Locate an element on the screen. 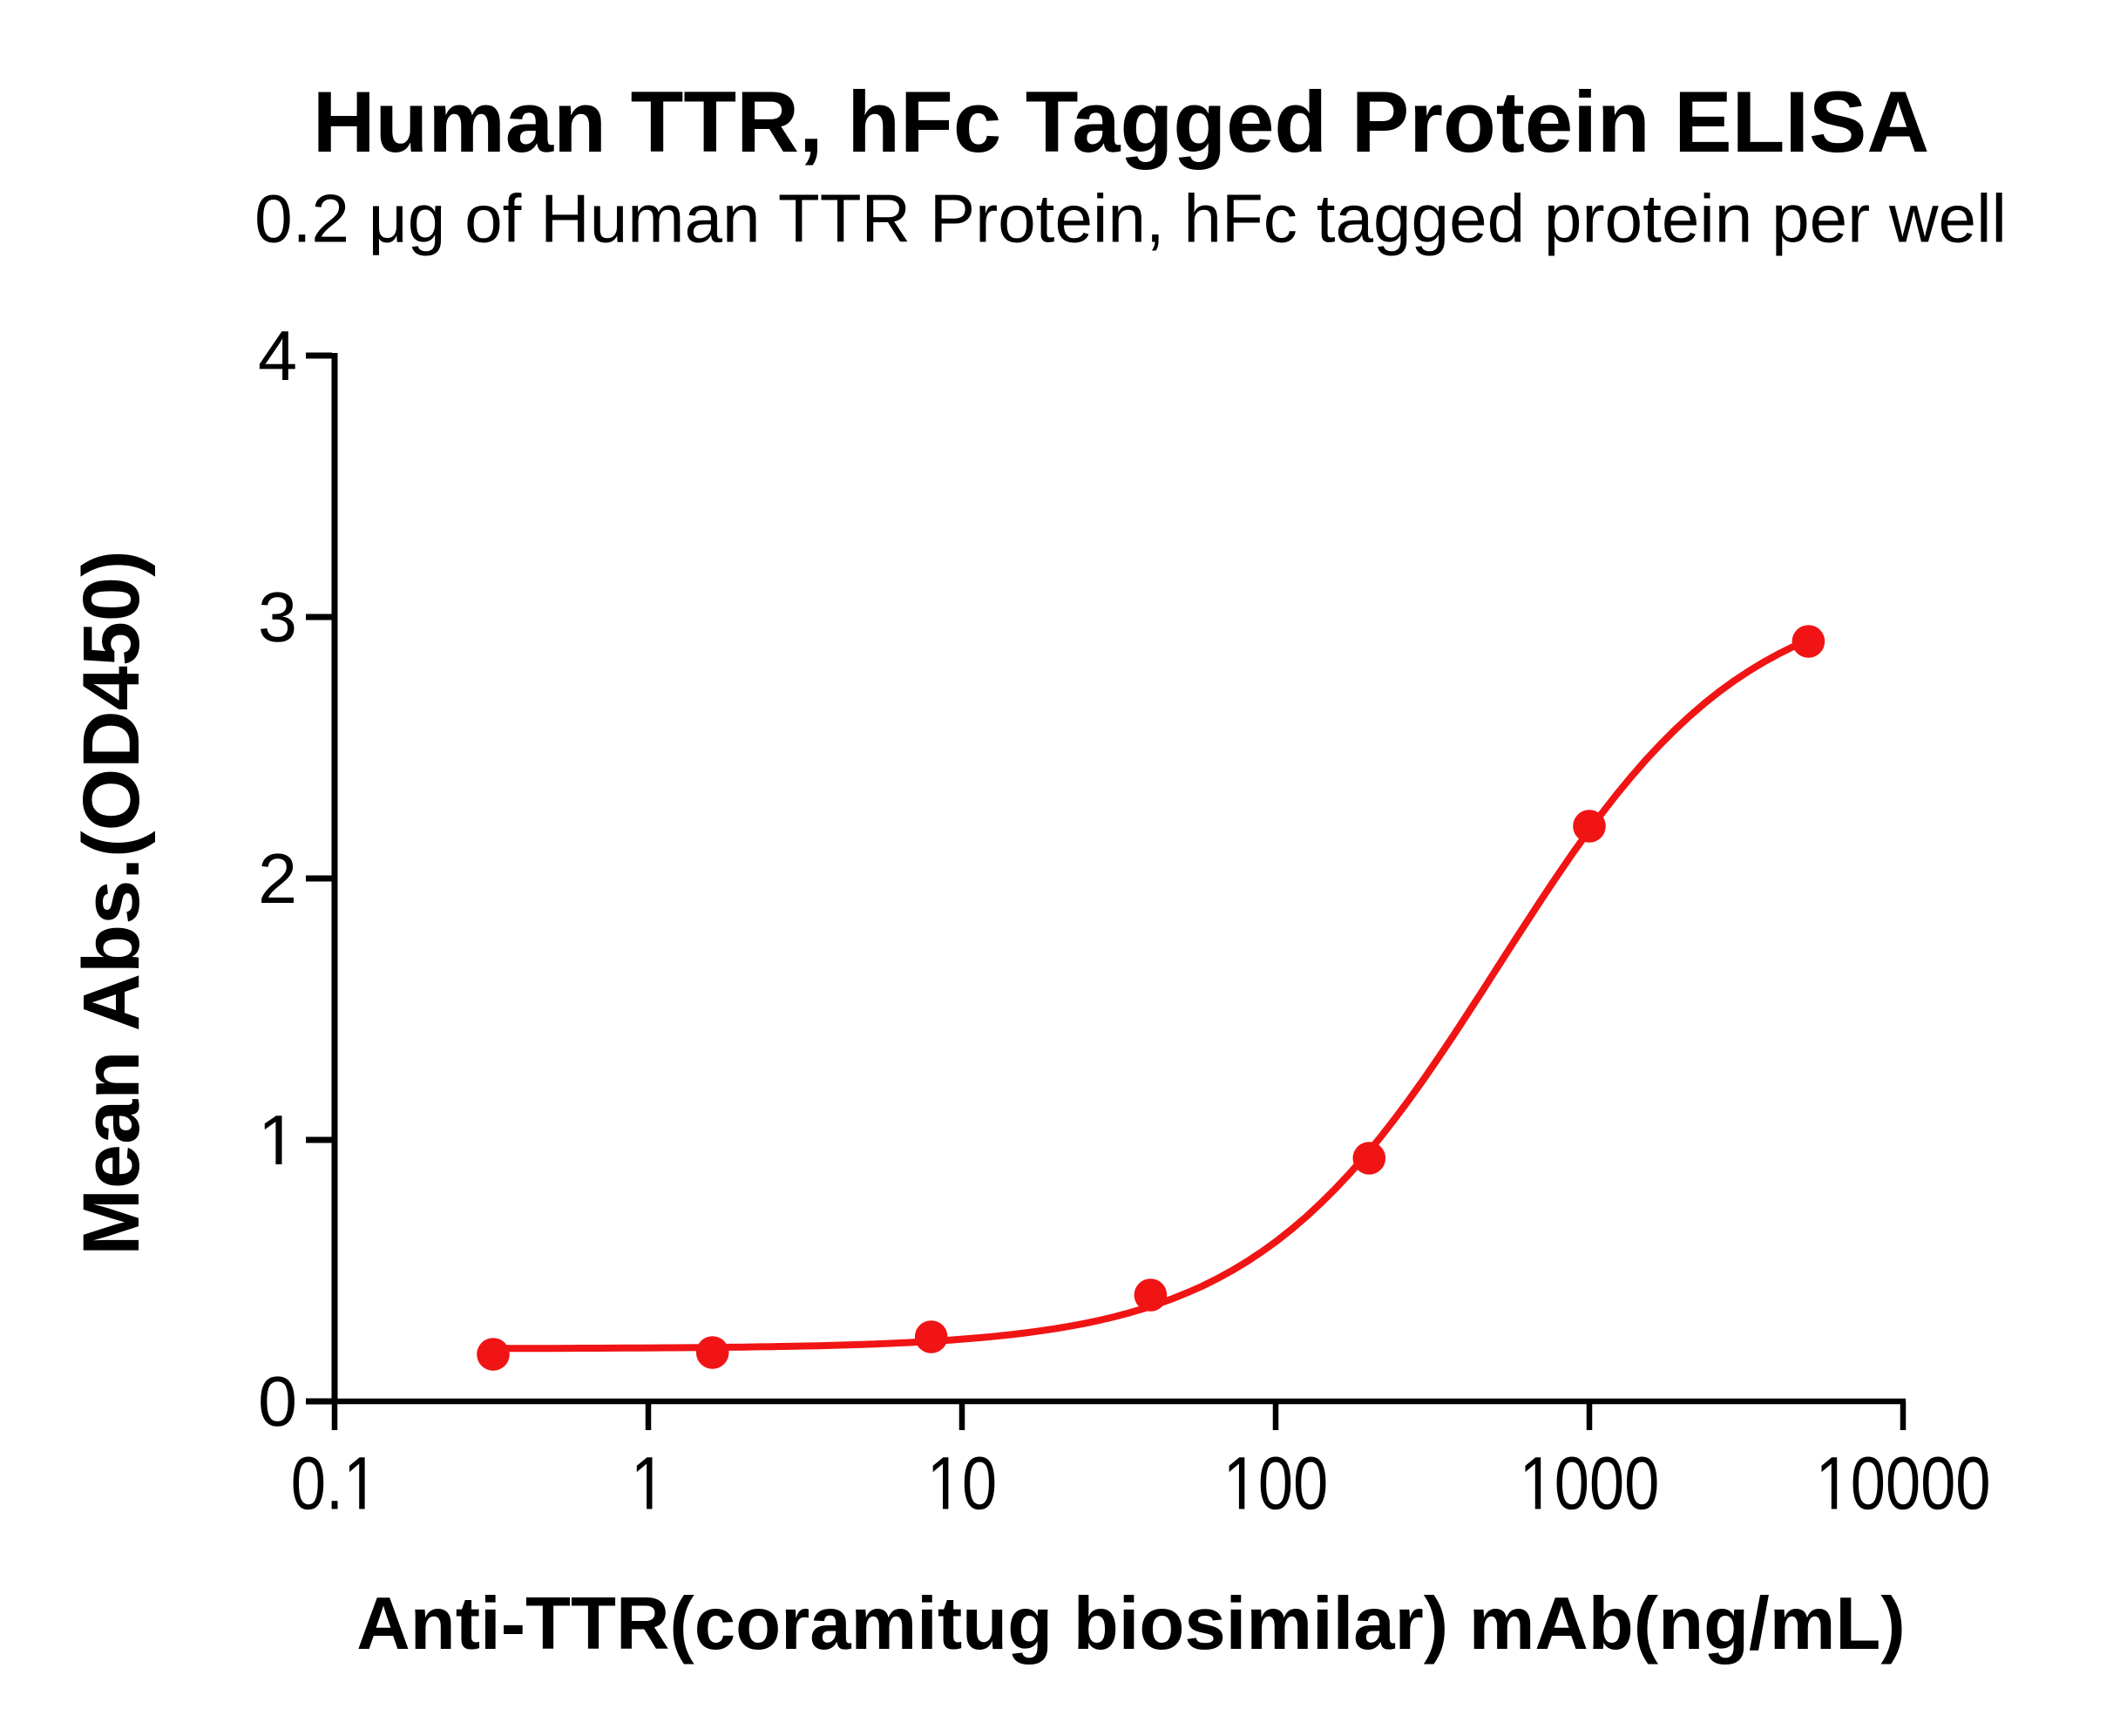  svg-text:Human TTR, hFc Tagged Protein: Human TTR, hFc Tagged Protein ELISA is located at coordinates (1121, 122).